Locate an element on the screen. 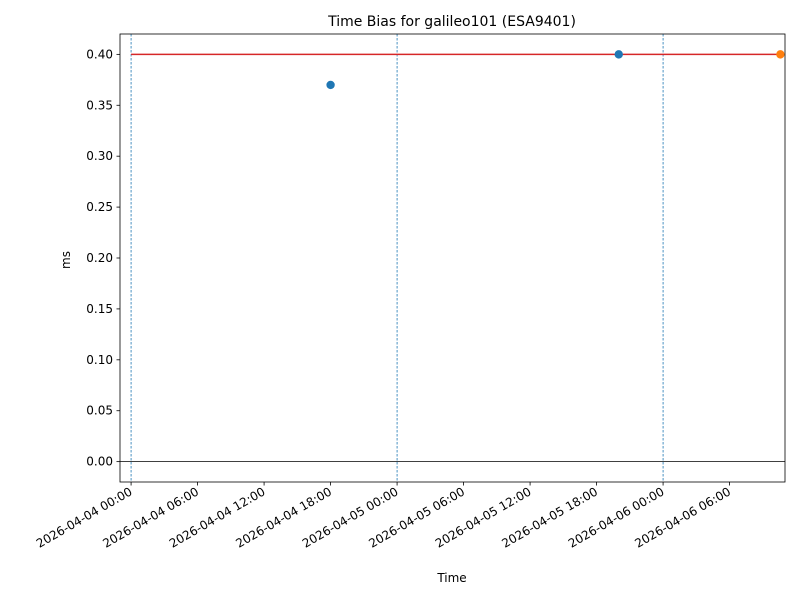 The width and height of the screenshot is (800, 604). y-tick-label-3: 0.15 is located at coordinates (99, 309).